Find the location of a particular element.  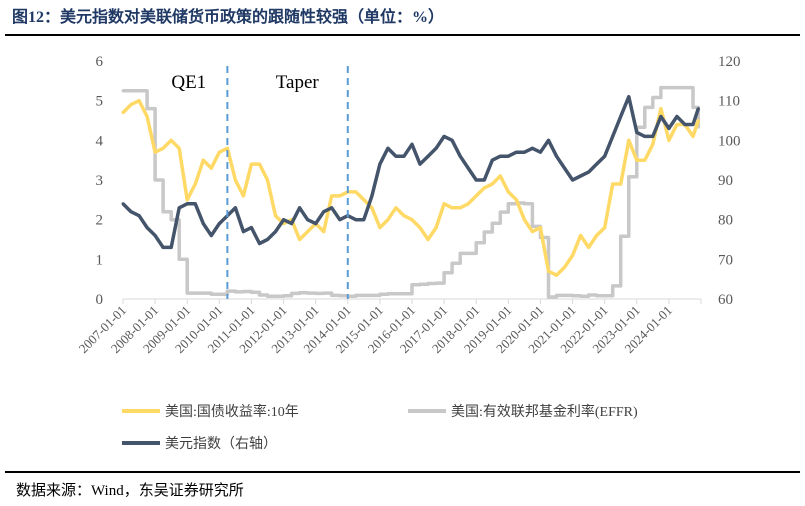

y-left-tick-label: 1 is located at coordinates (100, 260).